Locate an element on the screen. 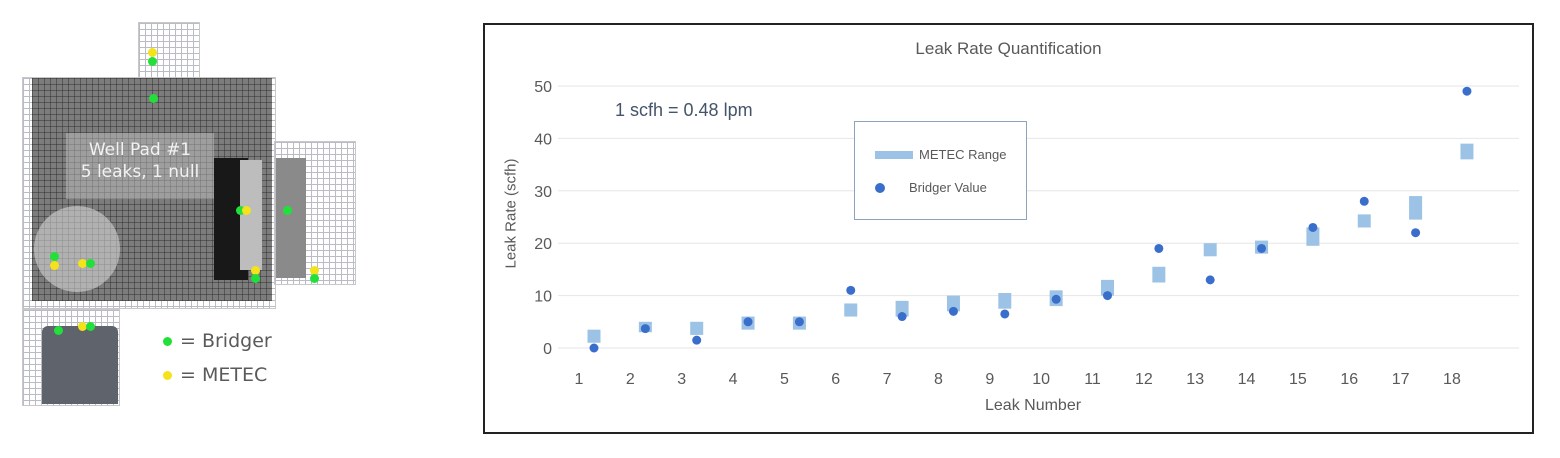 Image resolution: width=1560 pixels, height=458 pixels. legend-item-metec-range: METEC Range is located at coordinates (940, 154).